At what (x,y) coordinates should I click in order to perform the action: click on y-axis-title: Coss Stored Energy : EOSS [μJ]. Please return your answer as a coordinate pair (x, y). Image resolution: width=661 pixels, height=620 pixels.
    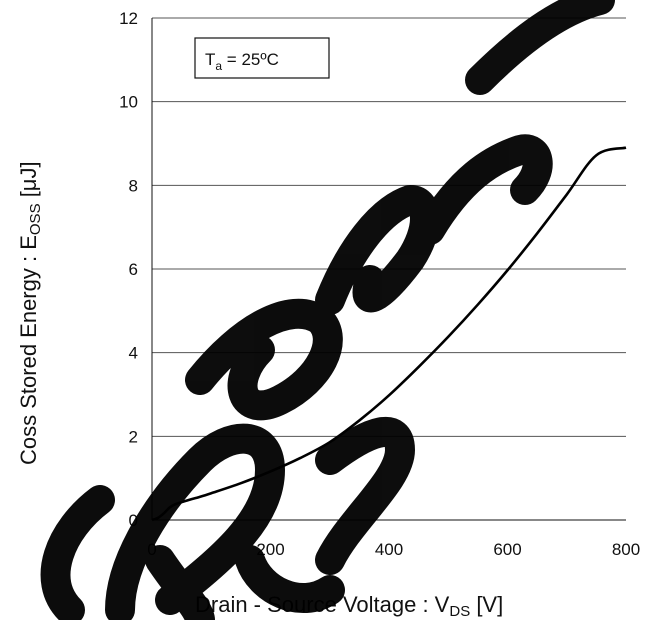
    Looking at the image, I should click on (30, 313).